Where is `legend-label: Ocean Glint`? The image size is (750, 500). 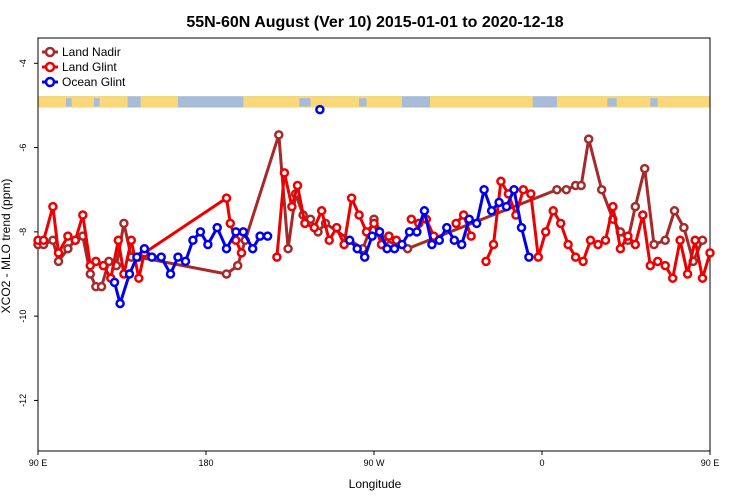 legend-label: Ocean Glint is located at coordinates (94, 82).